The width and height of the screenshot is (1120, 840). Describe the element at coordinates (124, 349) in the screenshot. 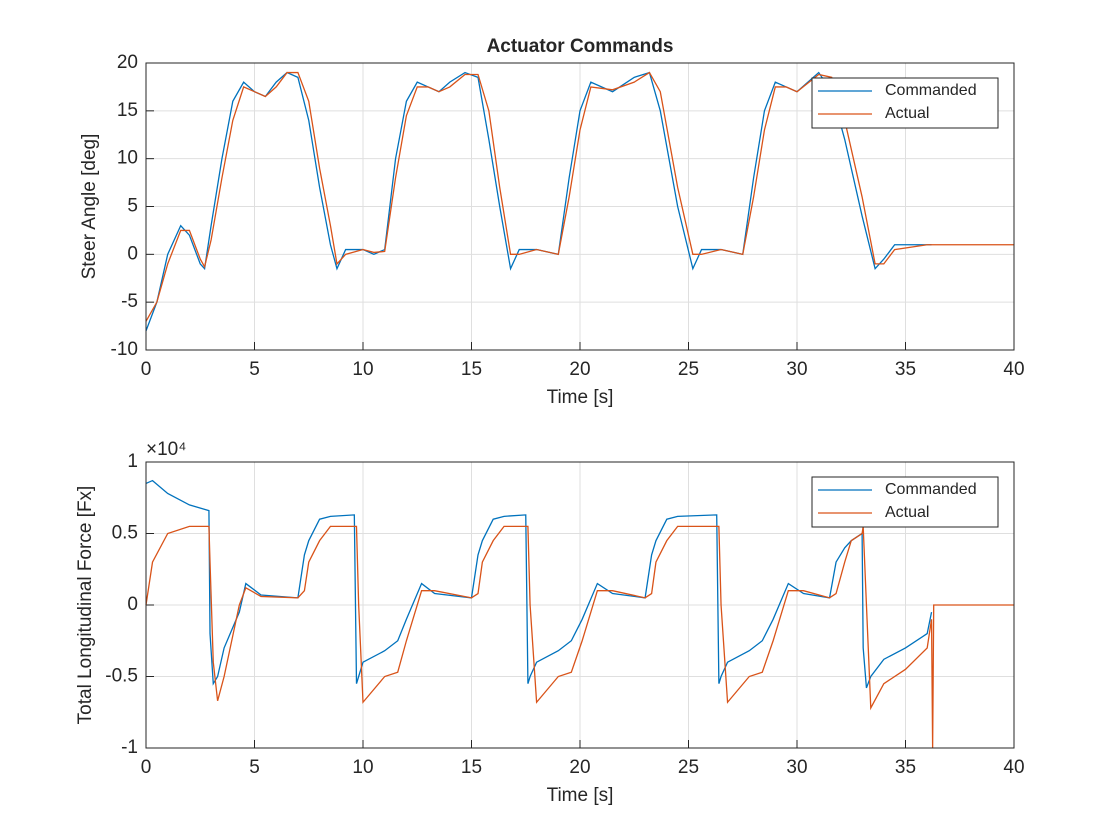

I see `y-tick-label: -10` at that location.